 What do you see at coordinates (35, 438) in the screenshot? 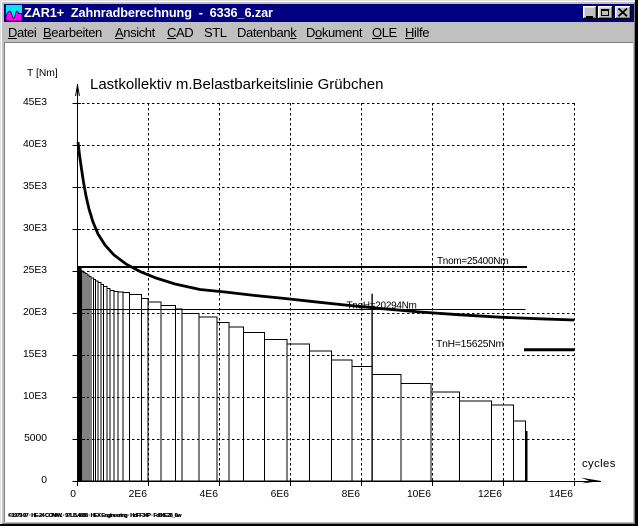
I see `svg-text: 5000` at bounding box center [35, 438].